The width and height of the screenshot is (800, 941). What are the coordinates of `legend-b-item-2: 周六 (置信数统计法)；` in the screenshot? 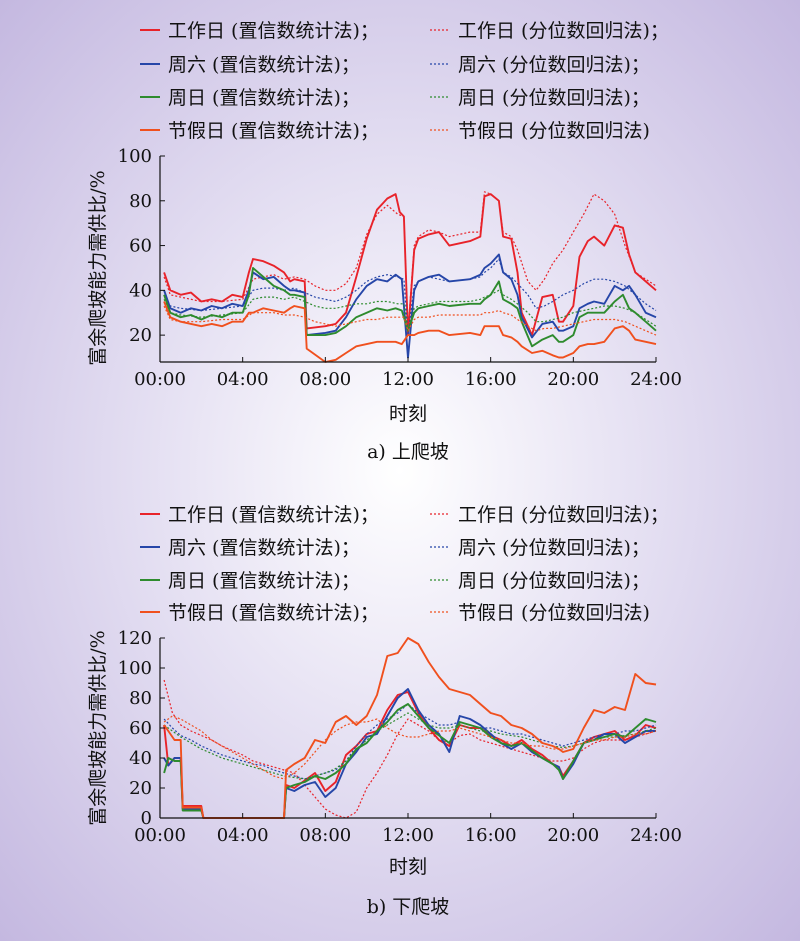 It's located at (250, 548).